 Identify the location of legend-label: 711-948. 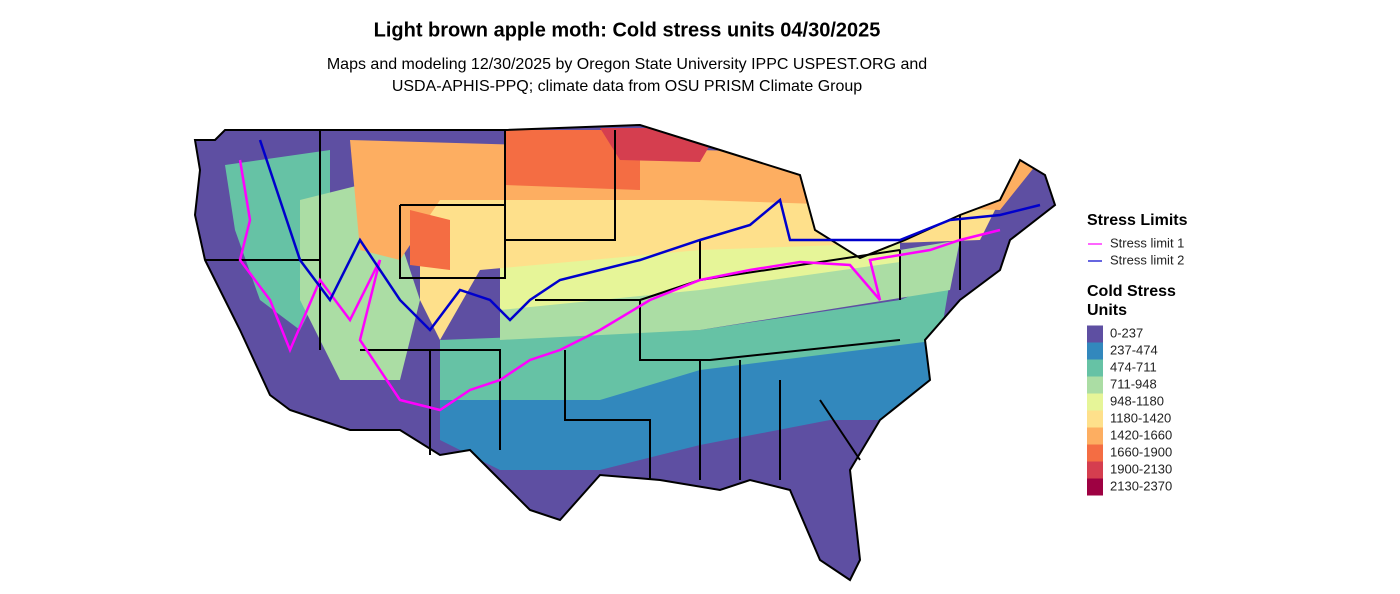
(1133, 383).